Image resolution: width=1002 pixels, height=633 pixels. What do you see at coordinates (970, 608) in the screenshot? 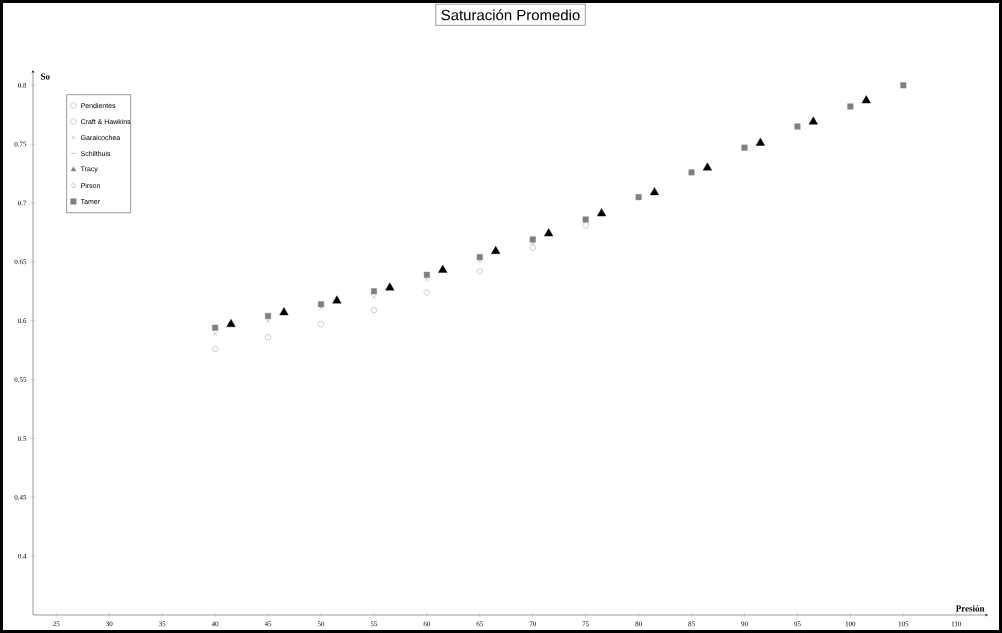
I see `x-axis-title: Presión` at bounding box center [970, 608].